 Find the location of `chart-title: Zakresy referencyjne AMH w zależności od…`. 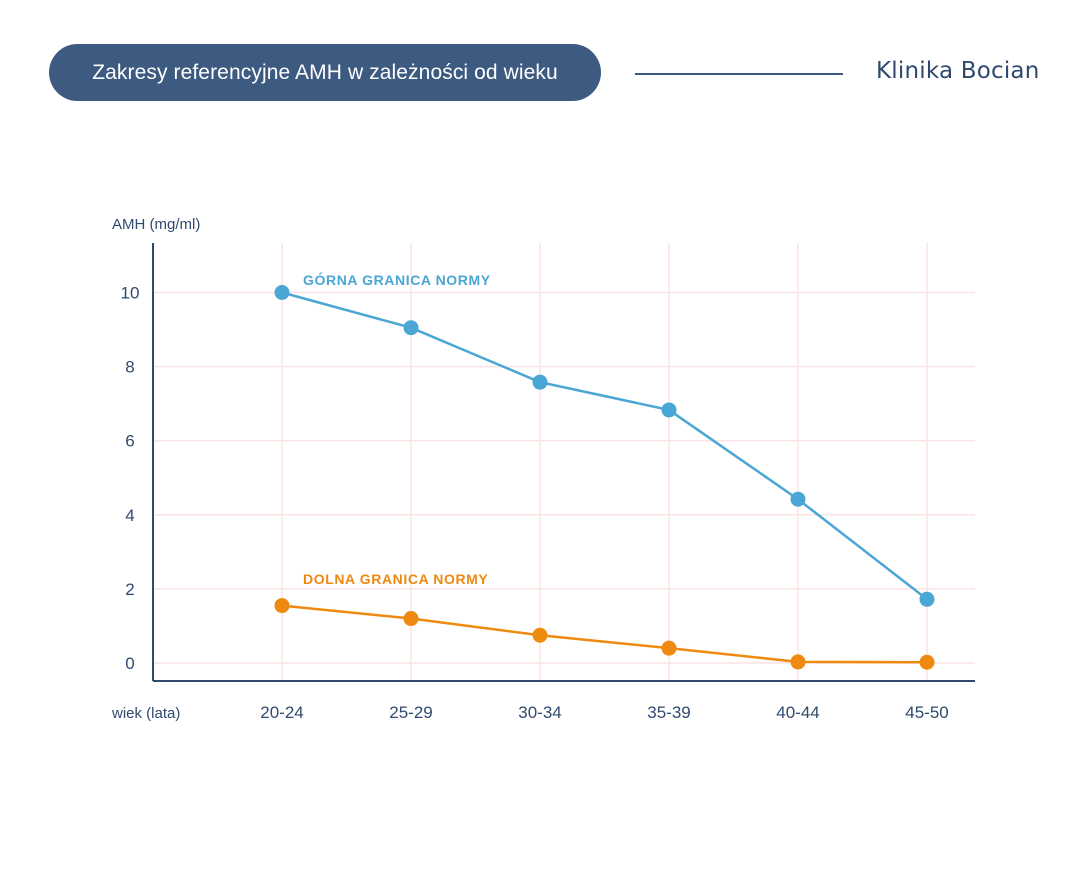

chart-title: Zakresy referencyjne AMH w zależności od… is located at coordinates (325, 72).